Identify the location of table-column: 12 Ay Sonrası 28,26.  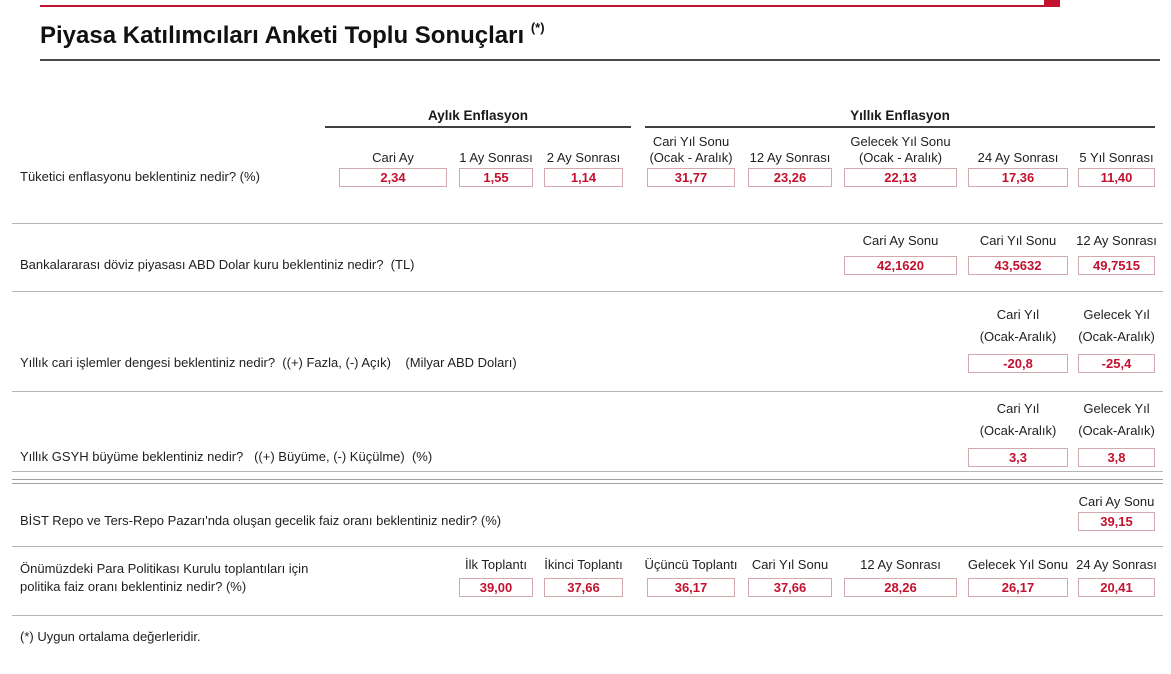
(900, 577).